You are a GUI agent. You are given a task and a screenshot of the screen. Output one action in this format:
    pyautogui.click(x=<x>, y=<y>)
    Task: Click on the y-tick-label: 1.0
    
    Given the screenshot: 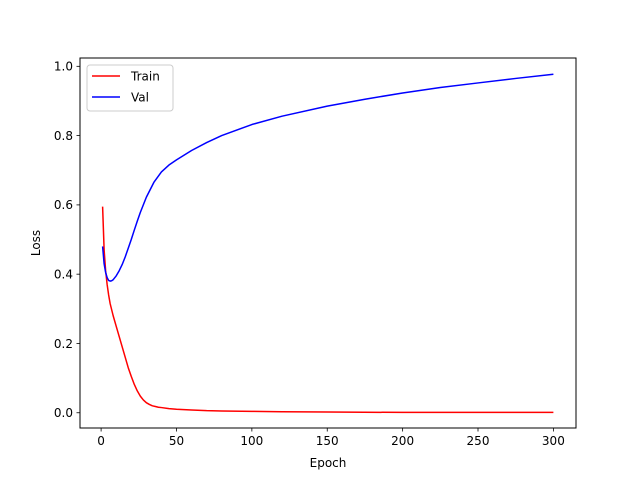 What is the action you would take?
    pyautogui.click(x=63, y=67)
    